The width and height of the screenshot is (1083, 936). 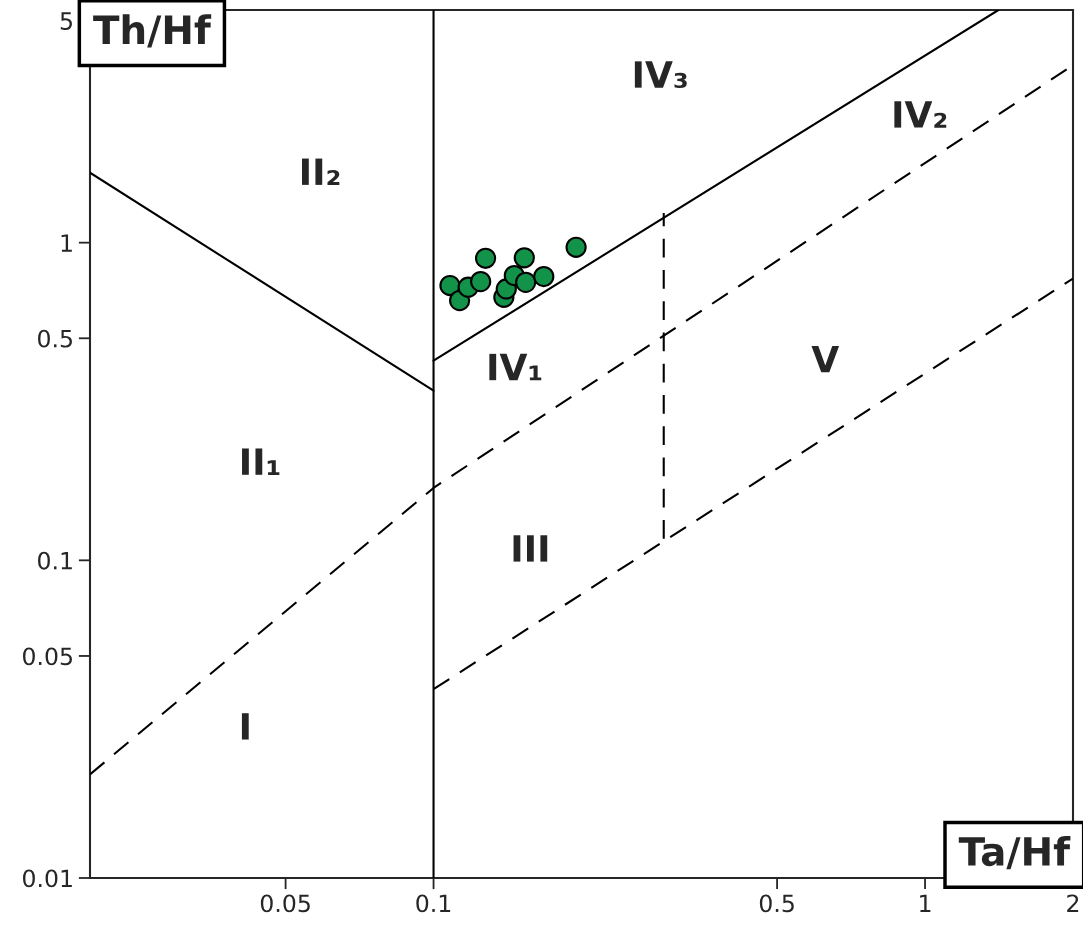 What do you see at coordinates (925, 903) in the screenshot?
I see `x-tick-label: 1` at bounding box center [925, 903].